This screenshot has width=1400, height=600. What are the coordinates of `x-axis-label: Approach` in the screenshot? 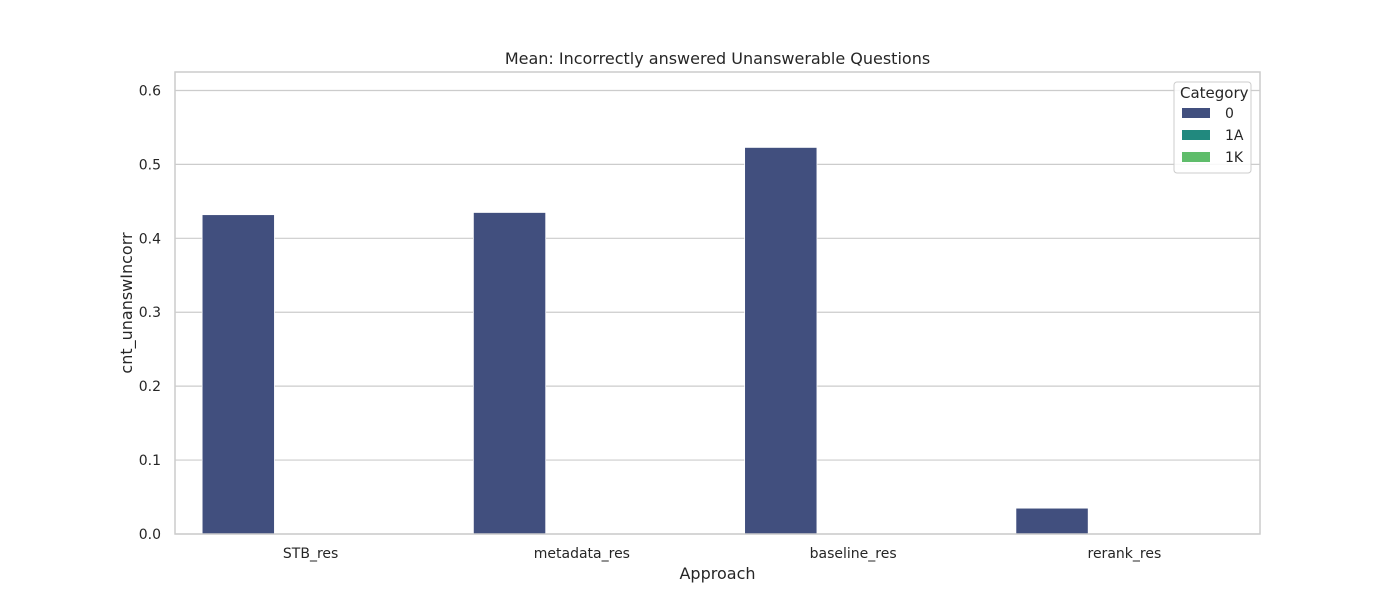 It's located at (717, 573).